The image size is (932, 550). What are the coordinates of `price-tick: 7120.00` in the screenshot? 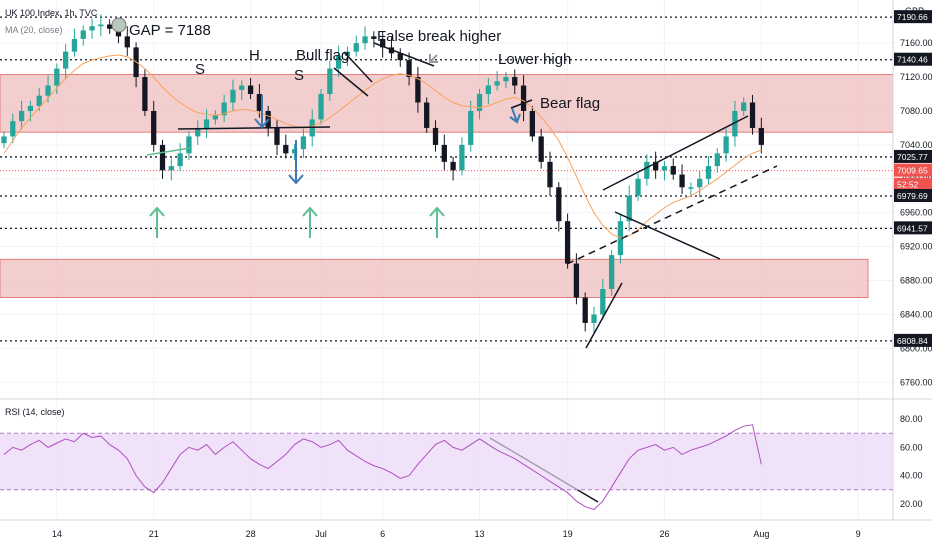 It's located at (916, 77).